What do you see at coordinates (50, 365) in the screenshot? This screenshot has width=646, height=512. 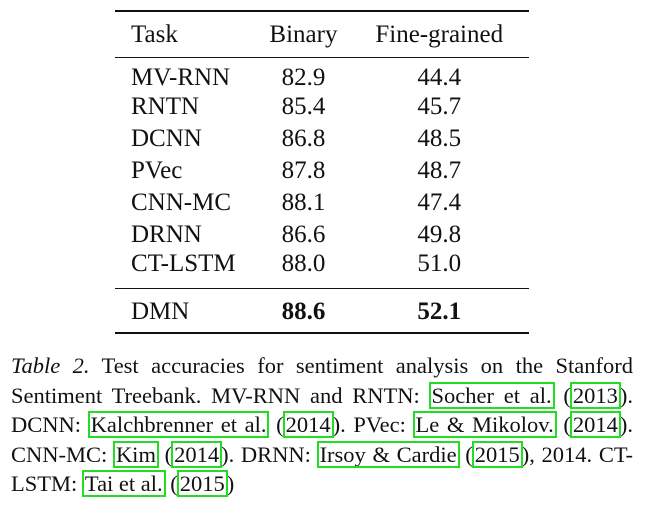 I see `caption-label: Table 2.` at bounding box center [50, 365].